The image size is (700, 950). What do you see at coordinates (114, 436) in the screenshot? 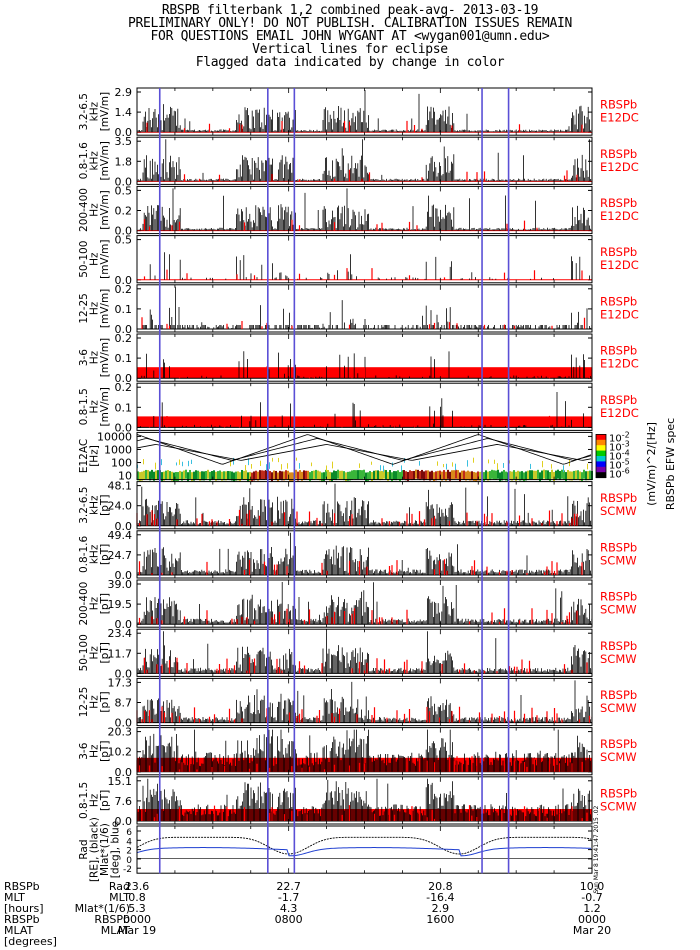
I see `panel-8-tick-1: 10000` at bounding box center [114, 436].